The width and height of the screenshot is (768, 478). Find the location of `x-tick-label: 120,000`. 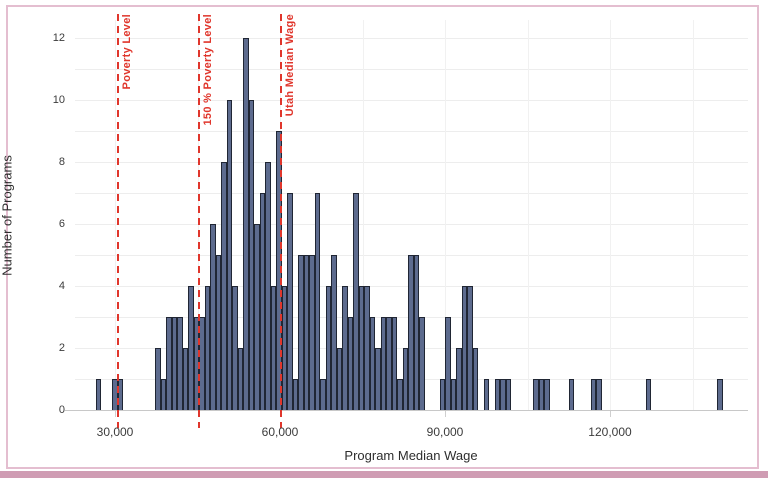

x-tick-label: 120,000 is located at coordinates (610, 432).